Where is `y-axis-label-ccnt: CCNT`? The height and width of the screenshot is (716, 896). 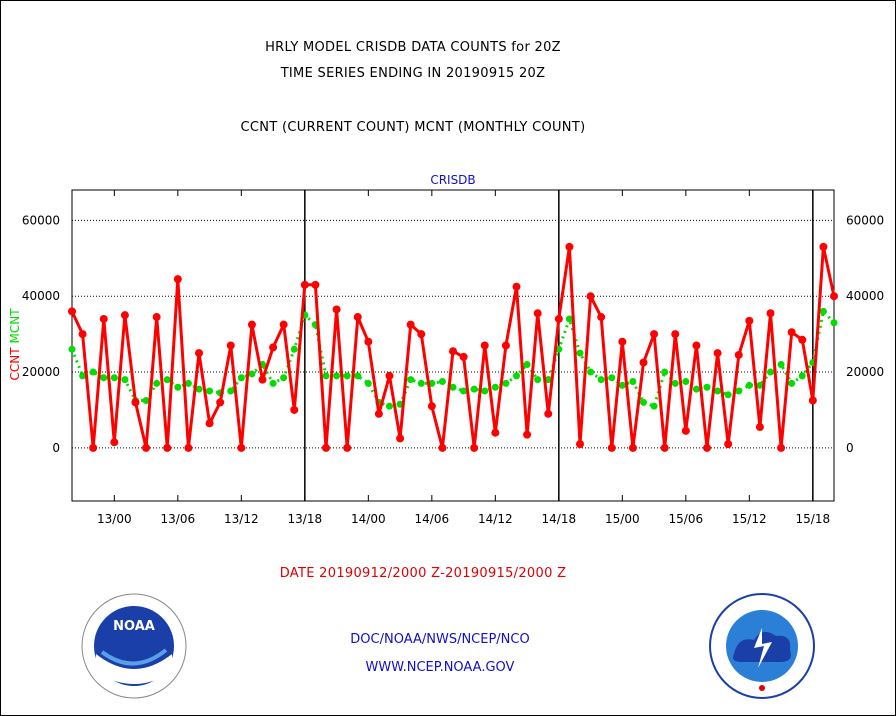
y-axis-label-ccnt: CCNT is located at coordinates (15, 364).